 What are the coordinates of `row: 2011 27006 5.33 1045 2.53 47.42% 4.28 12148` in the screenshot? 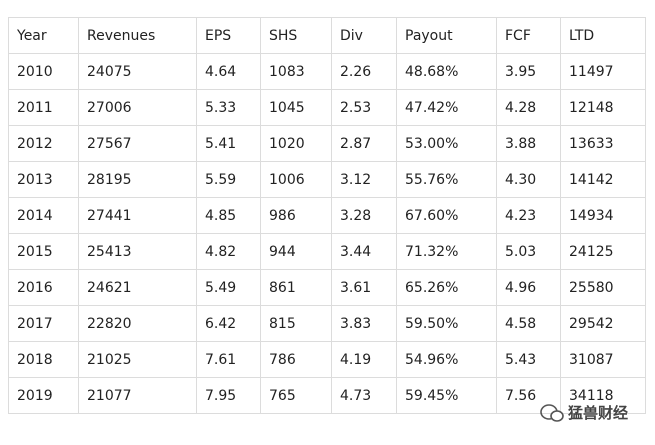 It's located at (327, 107).